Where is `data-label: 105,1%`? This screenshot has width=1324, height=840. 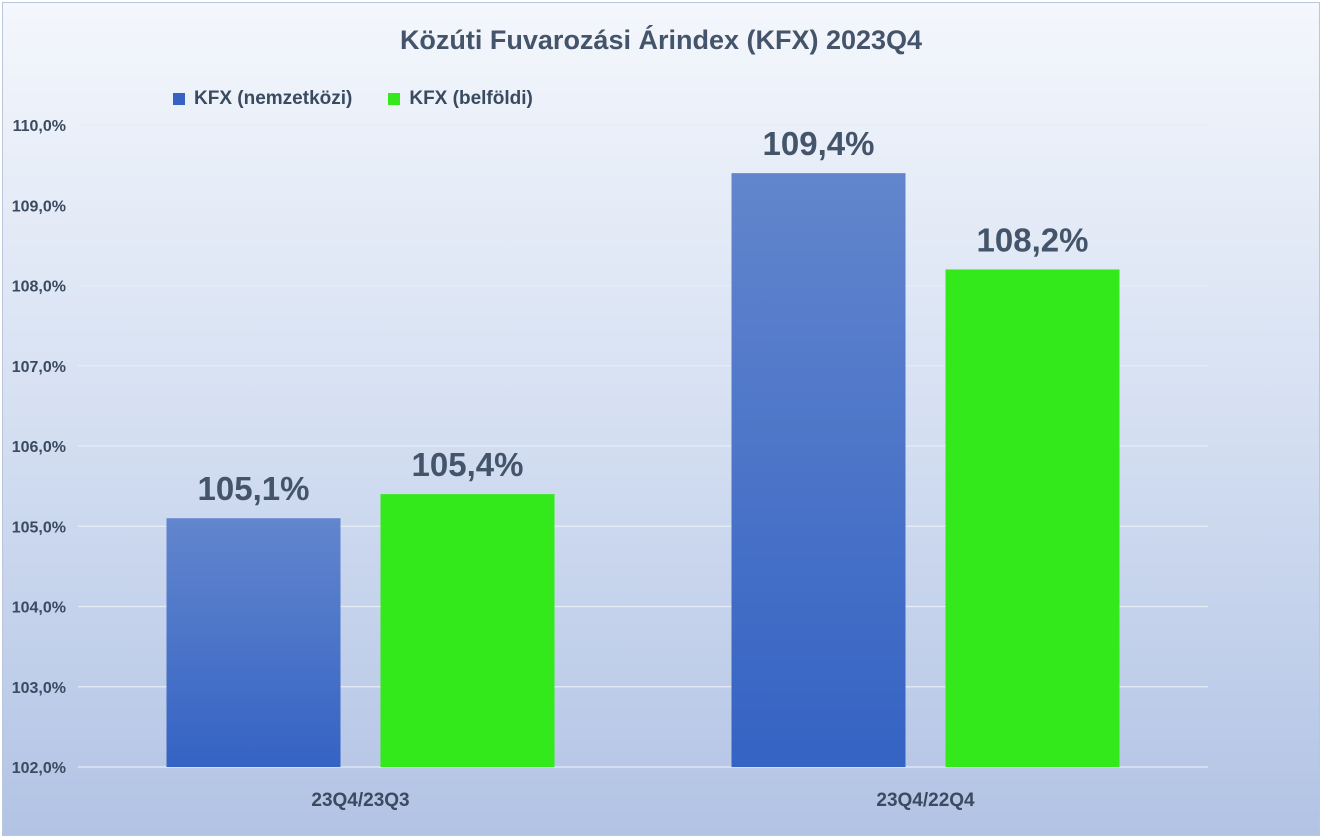 data-label: 105,1% is located at coordinates (254, 488).